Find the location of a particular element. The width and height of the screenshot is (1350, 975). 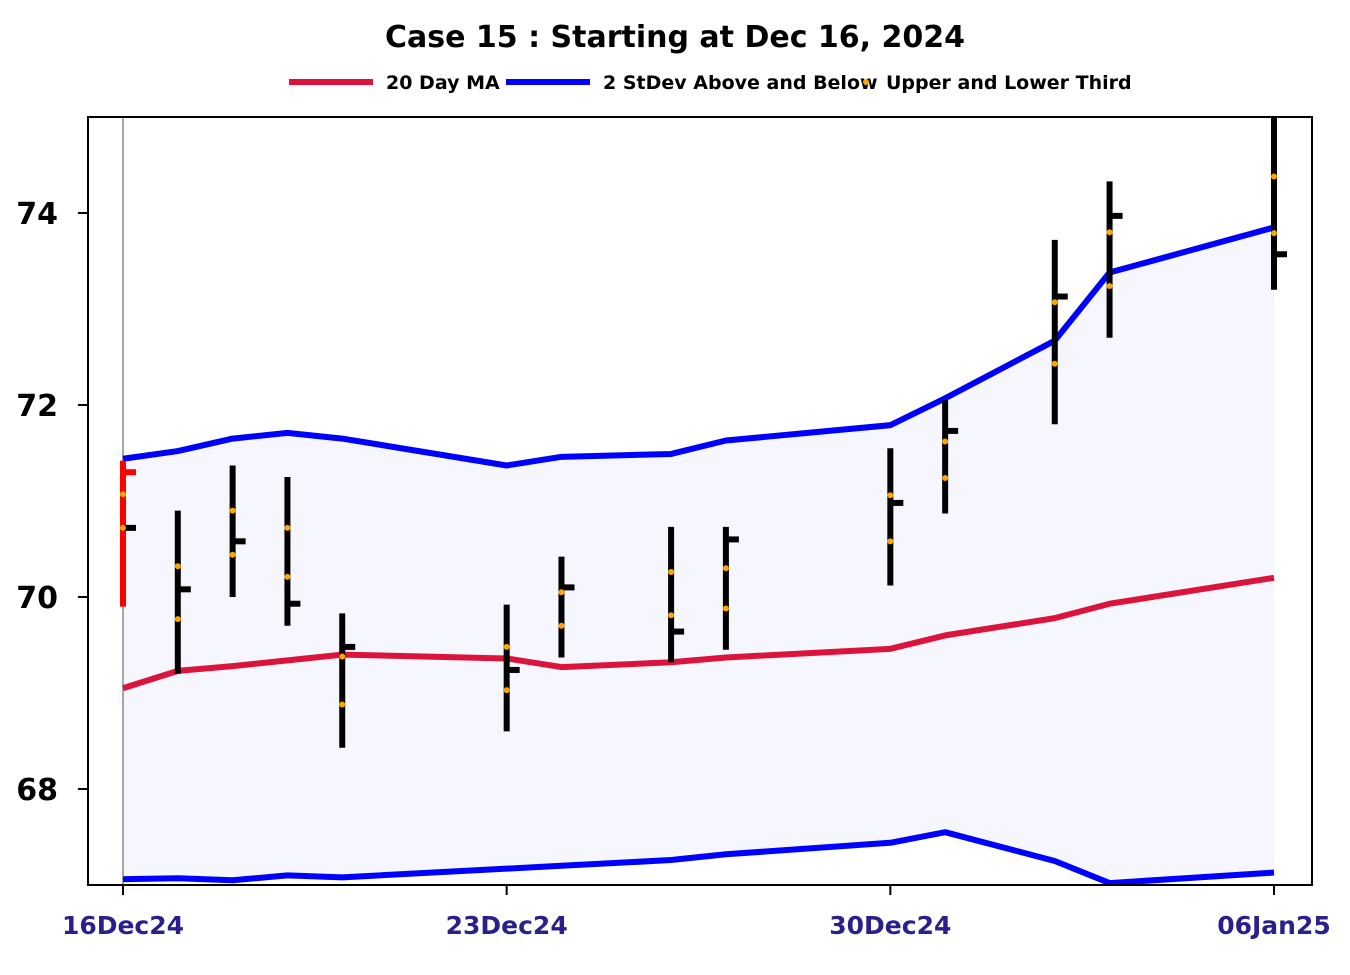

x-tick-label: 30Dec24 is located at coordinates (890, 925).